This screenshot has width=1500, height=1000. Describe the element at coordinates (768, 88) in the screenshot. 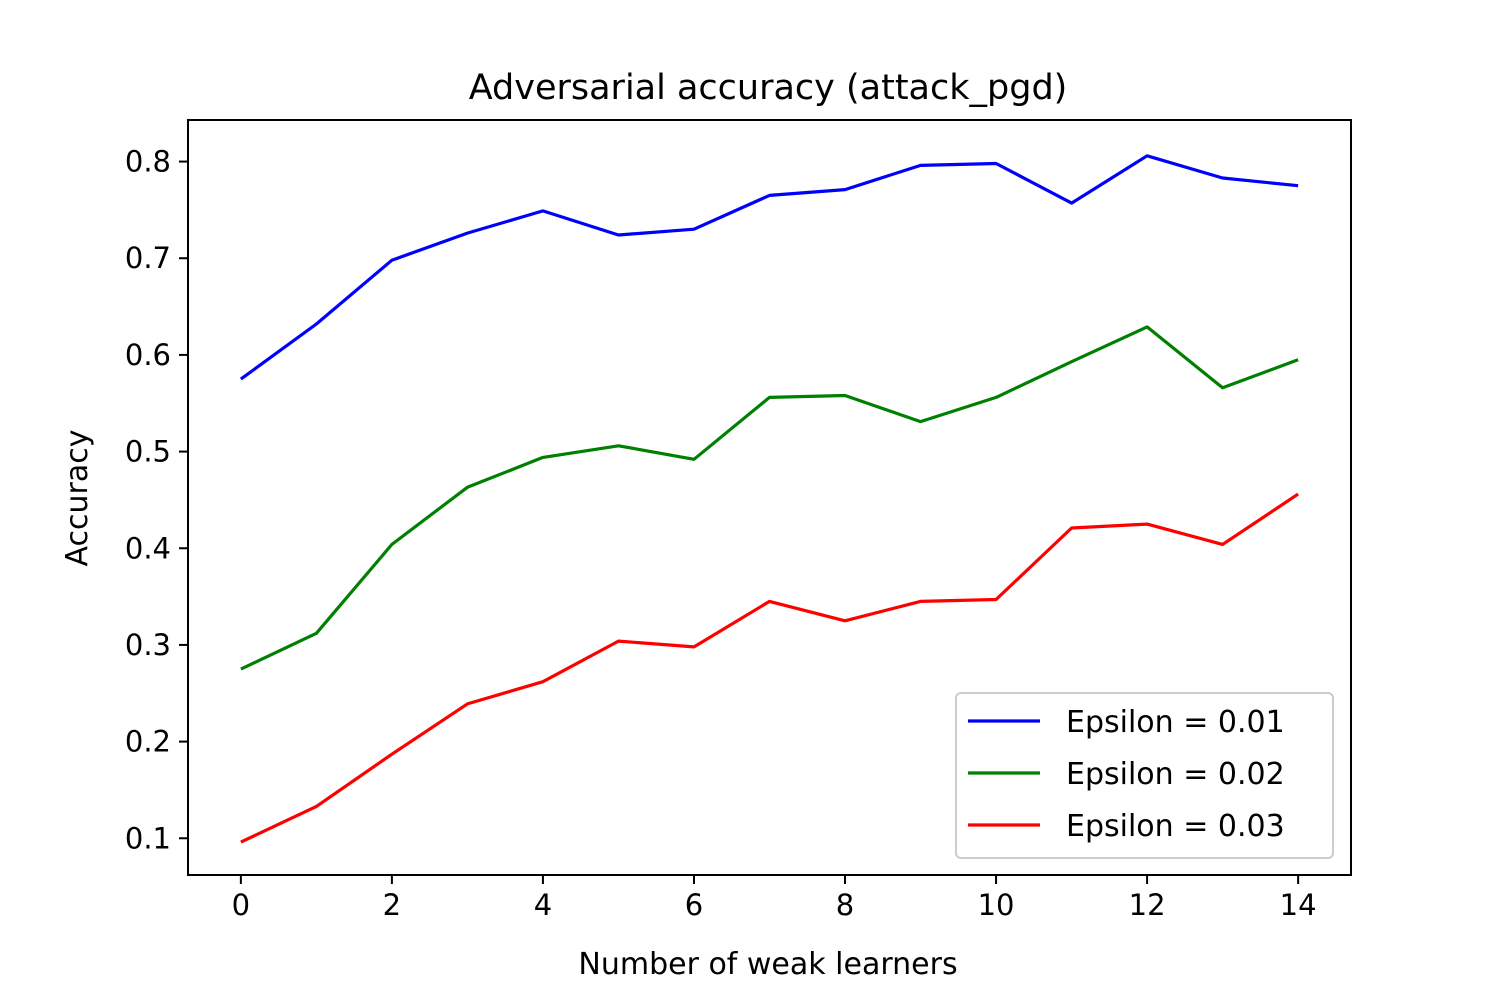

I see `chart-title: Adversarial accuracy (attack_pgd)` at that location.